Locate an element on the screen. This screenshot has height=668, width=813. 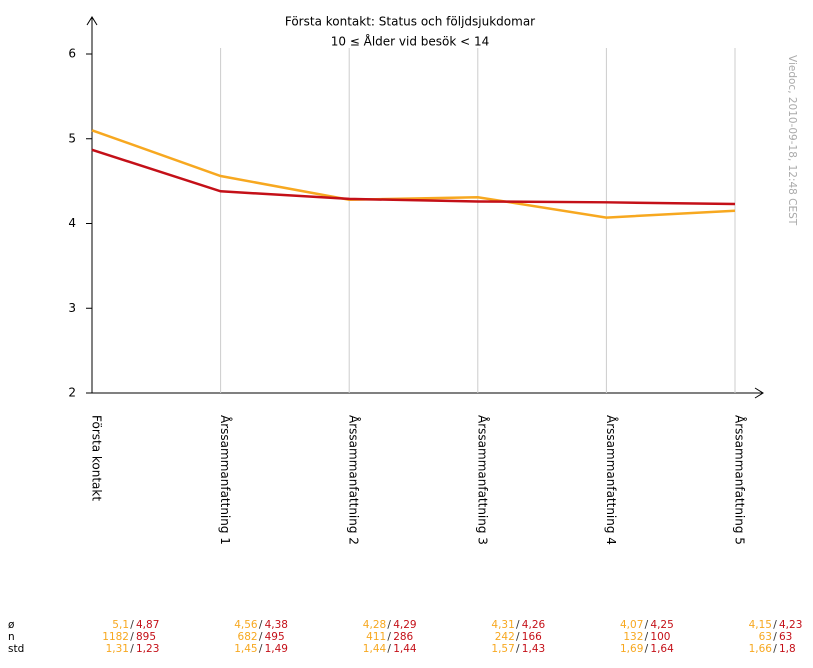
x-tick-label: Årssammanfattning 2 is located at coordinates (354, 480).